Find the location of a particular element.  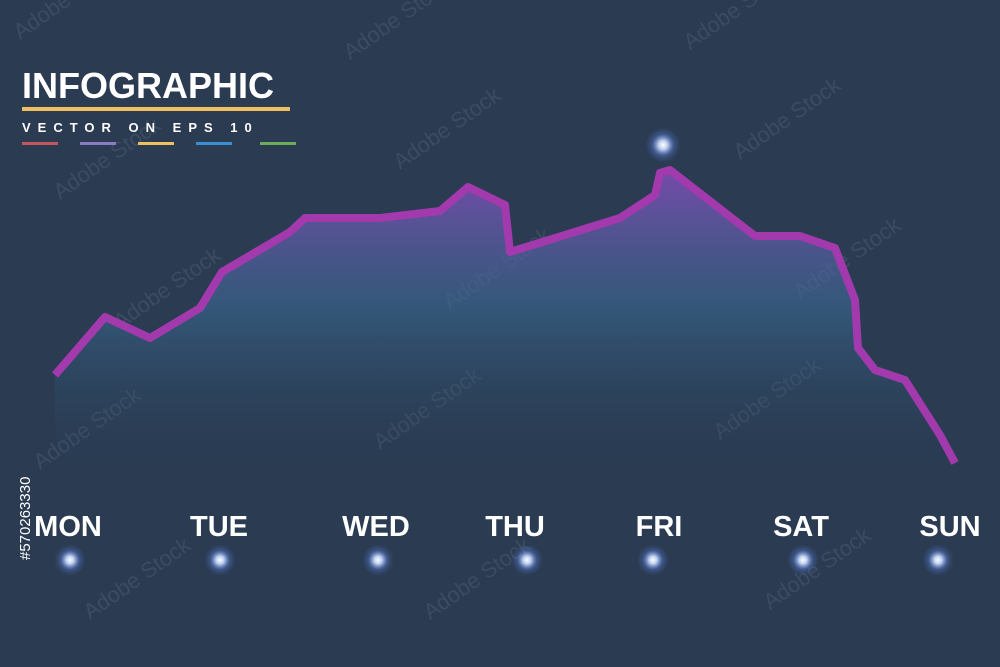

day-label: TUE is located at coordinates (219, 527).